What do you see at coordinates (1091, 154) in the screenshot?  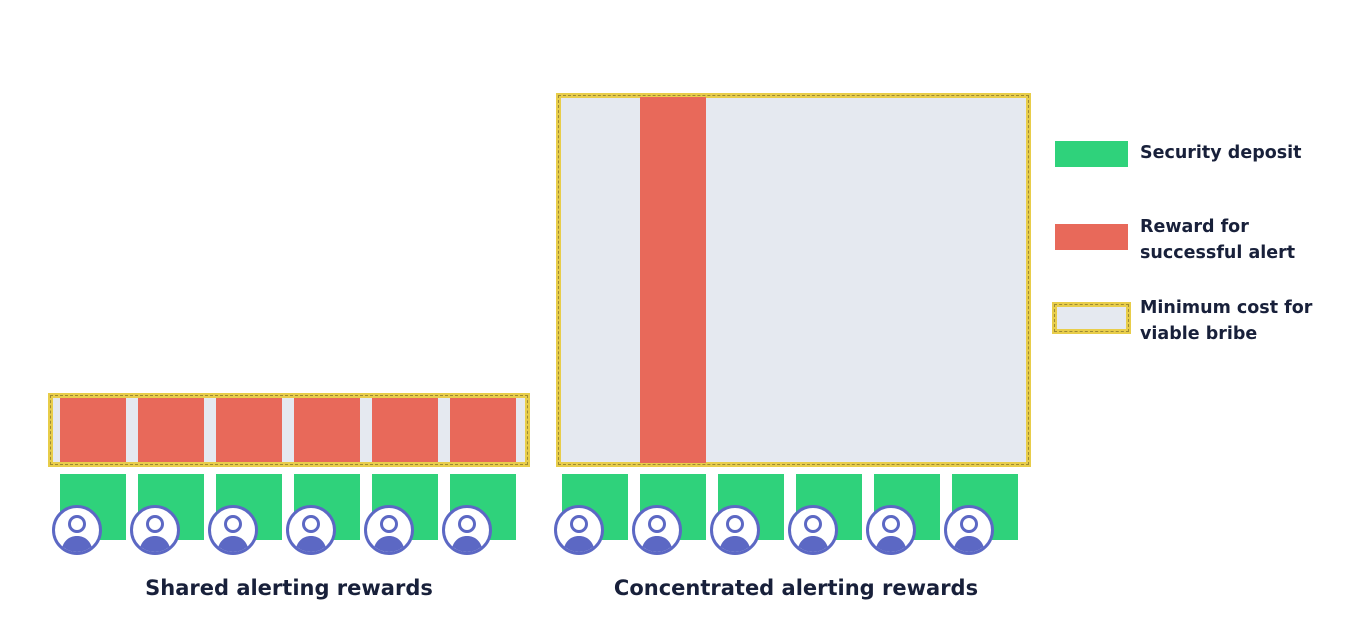 I see `legend-security-deposit-swatch` at bounding box center [1091, 154].